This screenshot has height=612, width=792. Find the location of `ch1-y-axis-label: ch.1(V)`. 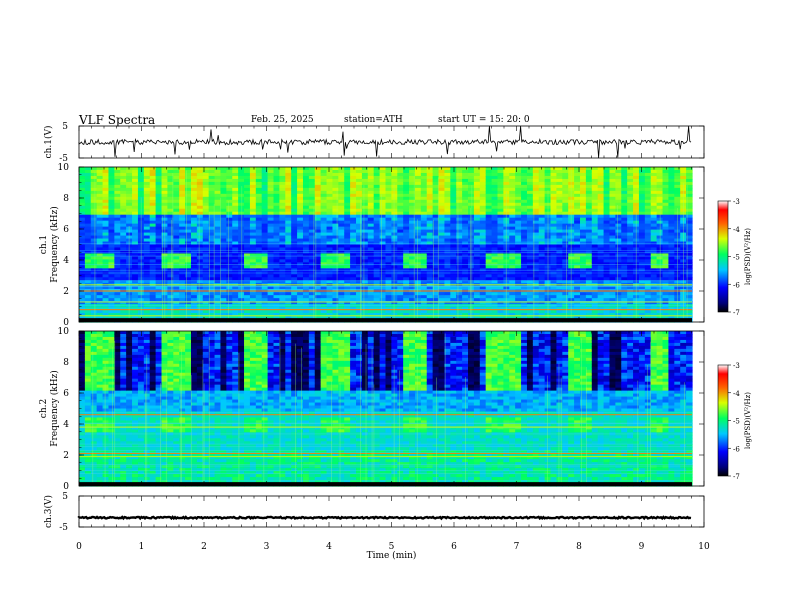

ch1-y-axis-label: ch.1(V) is located at coordinates (48, 142).